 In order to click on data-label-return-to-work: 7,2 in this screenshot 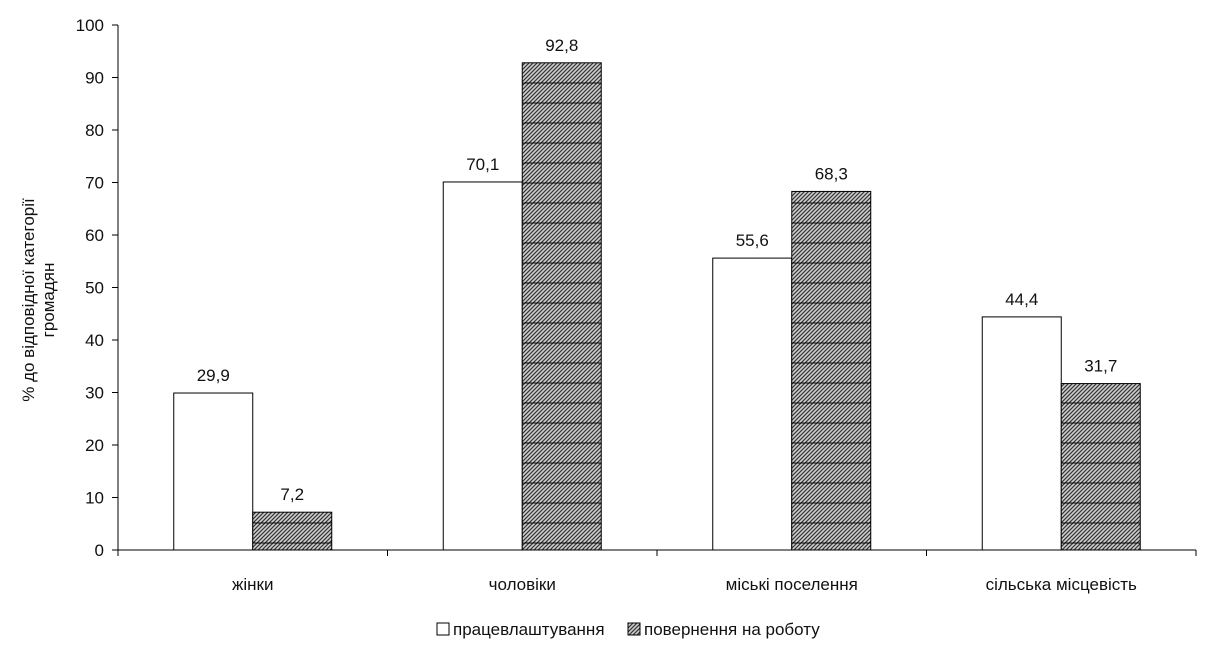, I will do `click(292, 494)`.